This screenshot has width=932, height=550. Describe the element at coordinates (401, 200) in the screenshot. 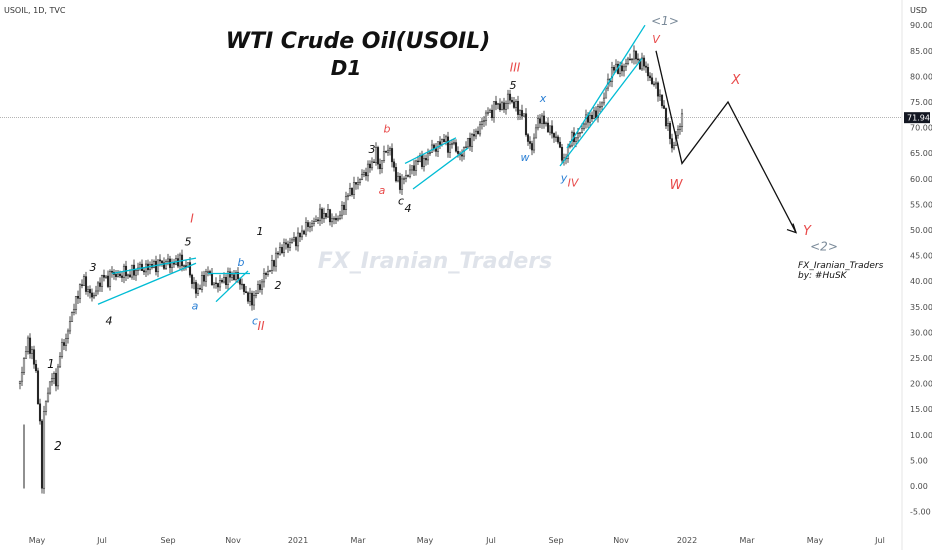

I see `wave-label: c` at that location.